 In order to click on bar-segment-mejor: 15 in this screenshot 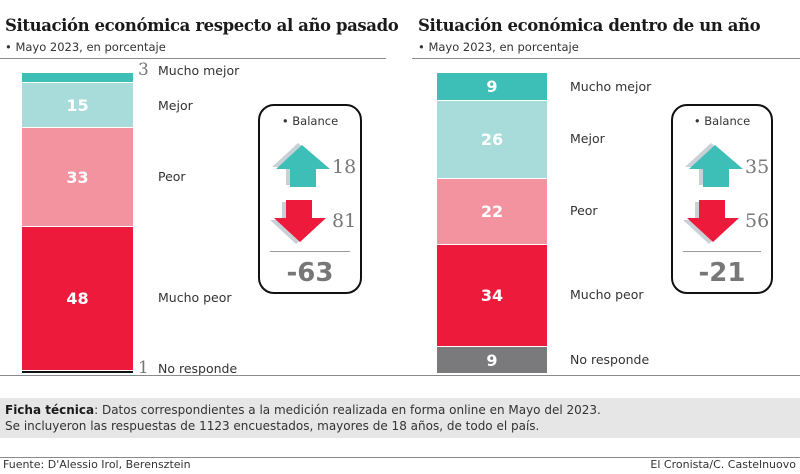, I will do `click(77, 104)`.